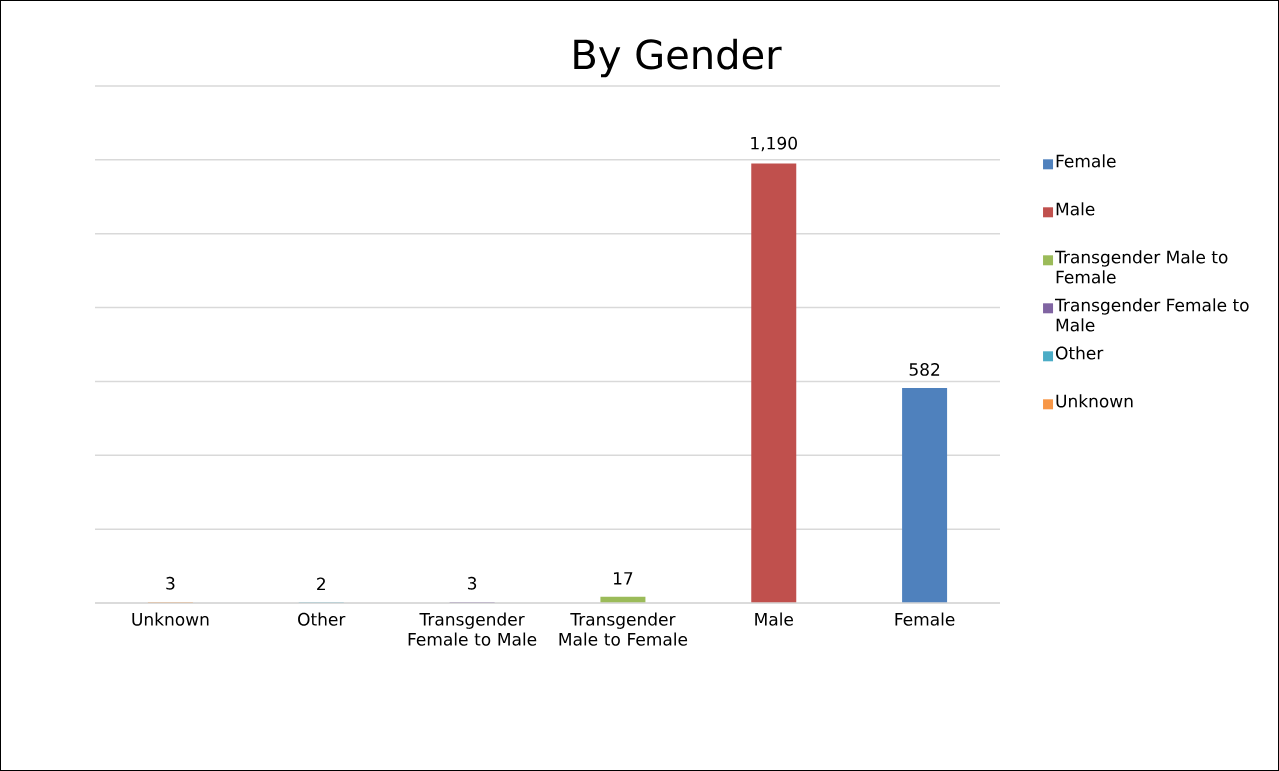 This screenshot has width=1279, height=771. Describe the element at coordinates (321, 584) in the screenshot. I see `data-label: 2` at that location.